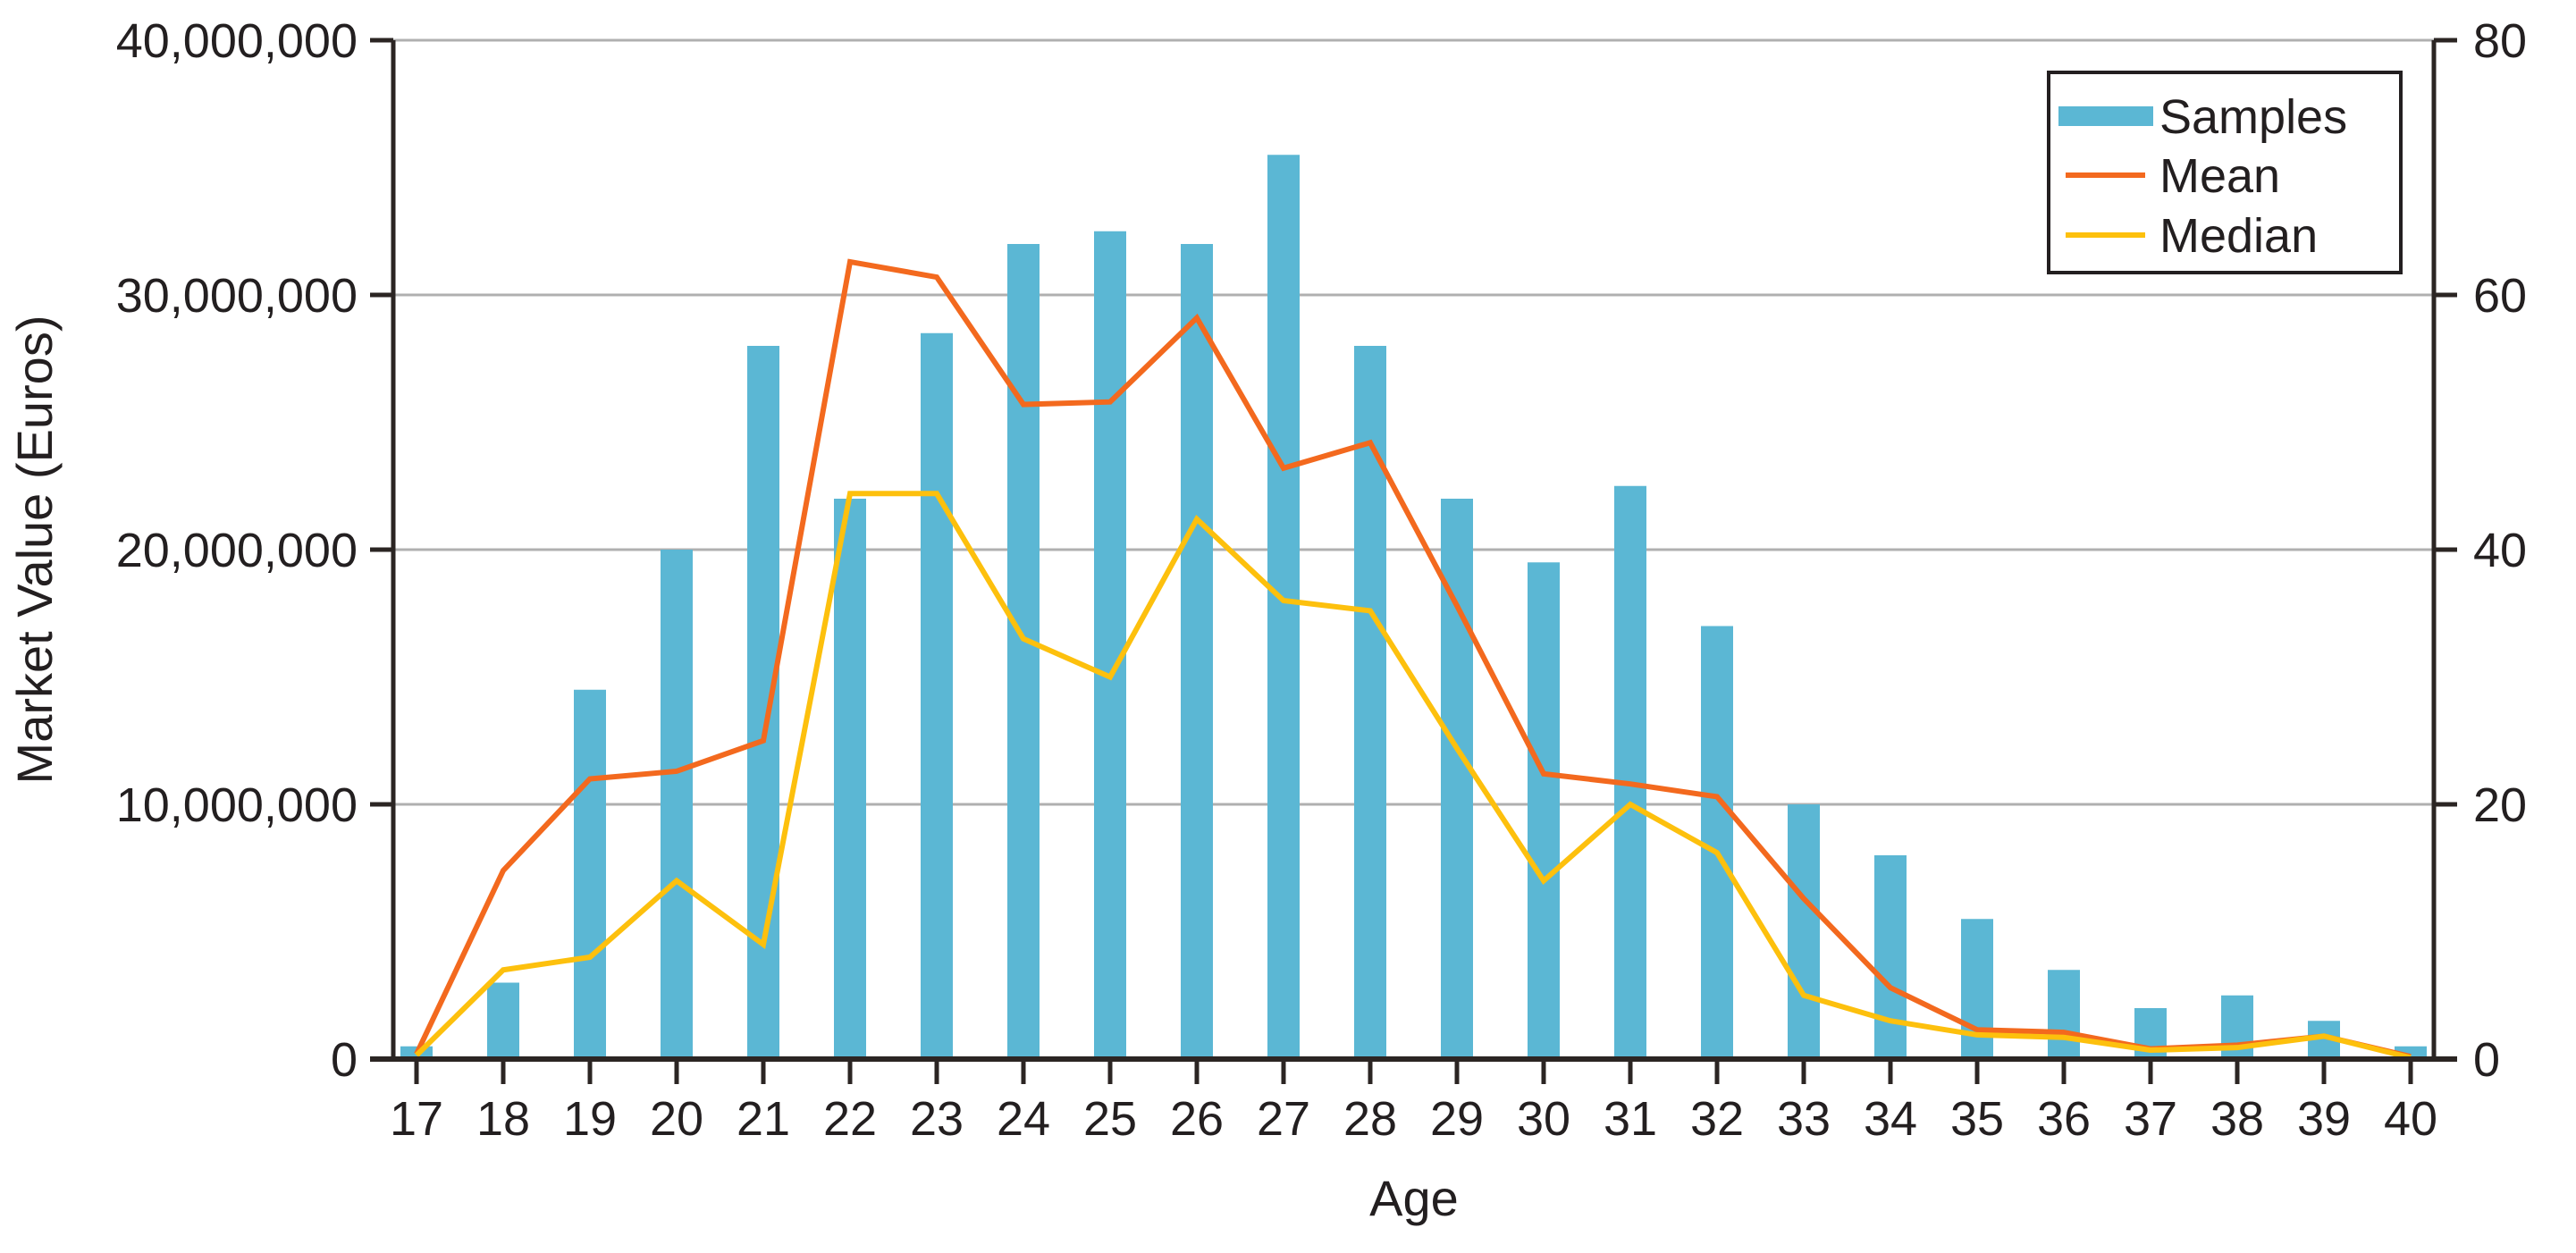  Describe the element at coordinates (345, 1060) in the screenshot. I see `y-left-tick-label: 0` at that location.